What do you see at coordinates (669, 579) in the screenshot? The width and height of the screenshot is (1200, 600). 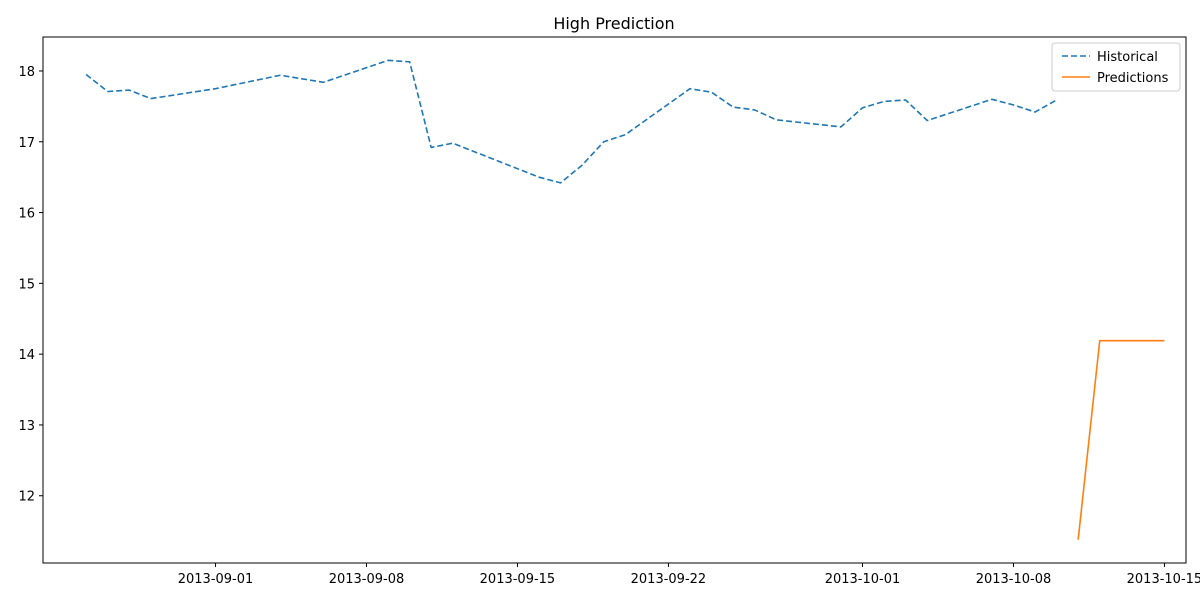 I see `x-tick-label: 2013-09-22` at bounding box center [669, 579].